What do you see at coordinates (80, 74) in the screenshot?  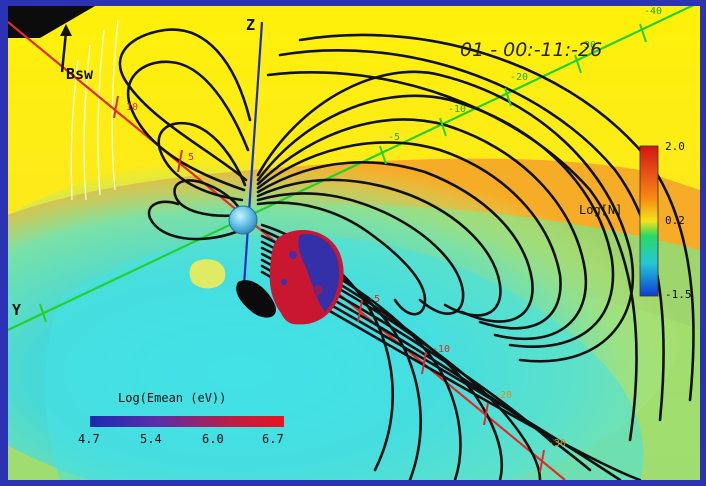 I see `bsw-label: Bsw` at bounding box center [80, 74].